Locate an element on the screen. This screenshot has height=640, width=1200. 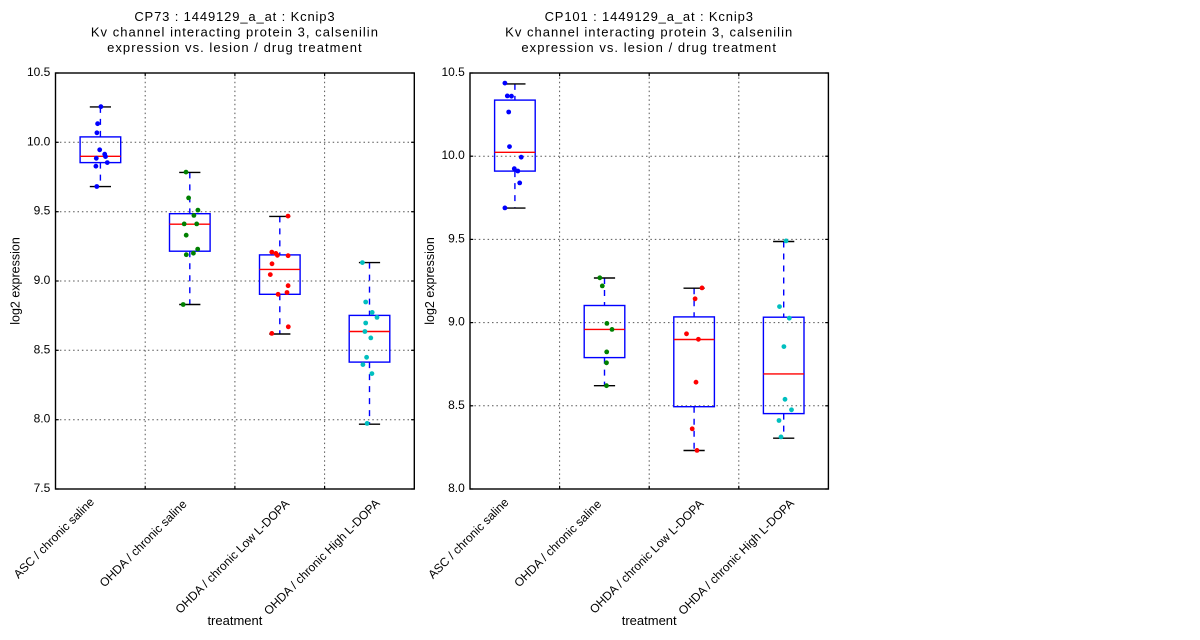
svg-text: CP101 : 1449129_a_at : Kcnip3 is located at coordinates (649, 16).